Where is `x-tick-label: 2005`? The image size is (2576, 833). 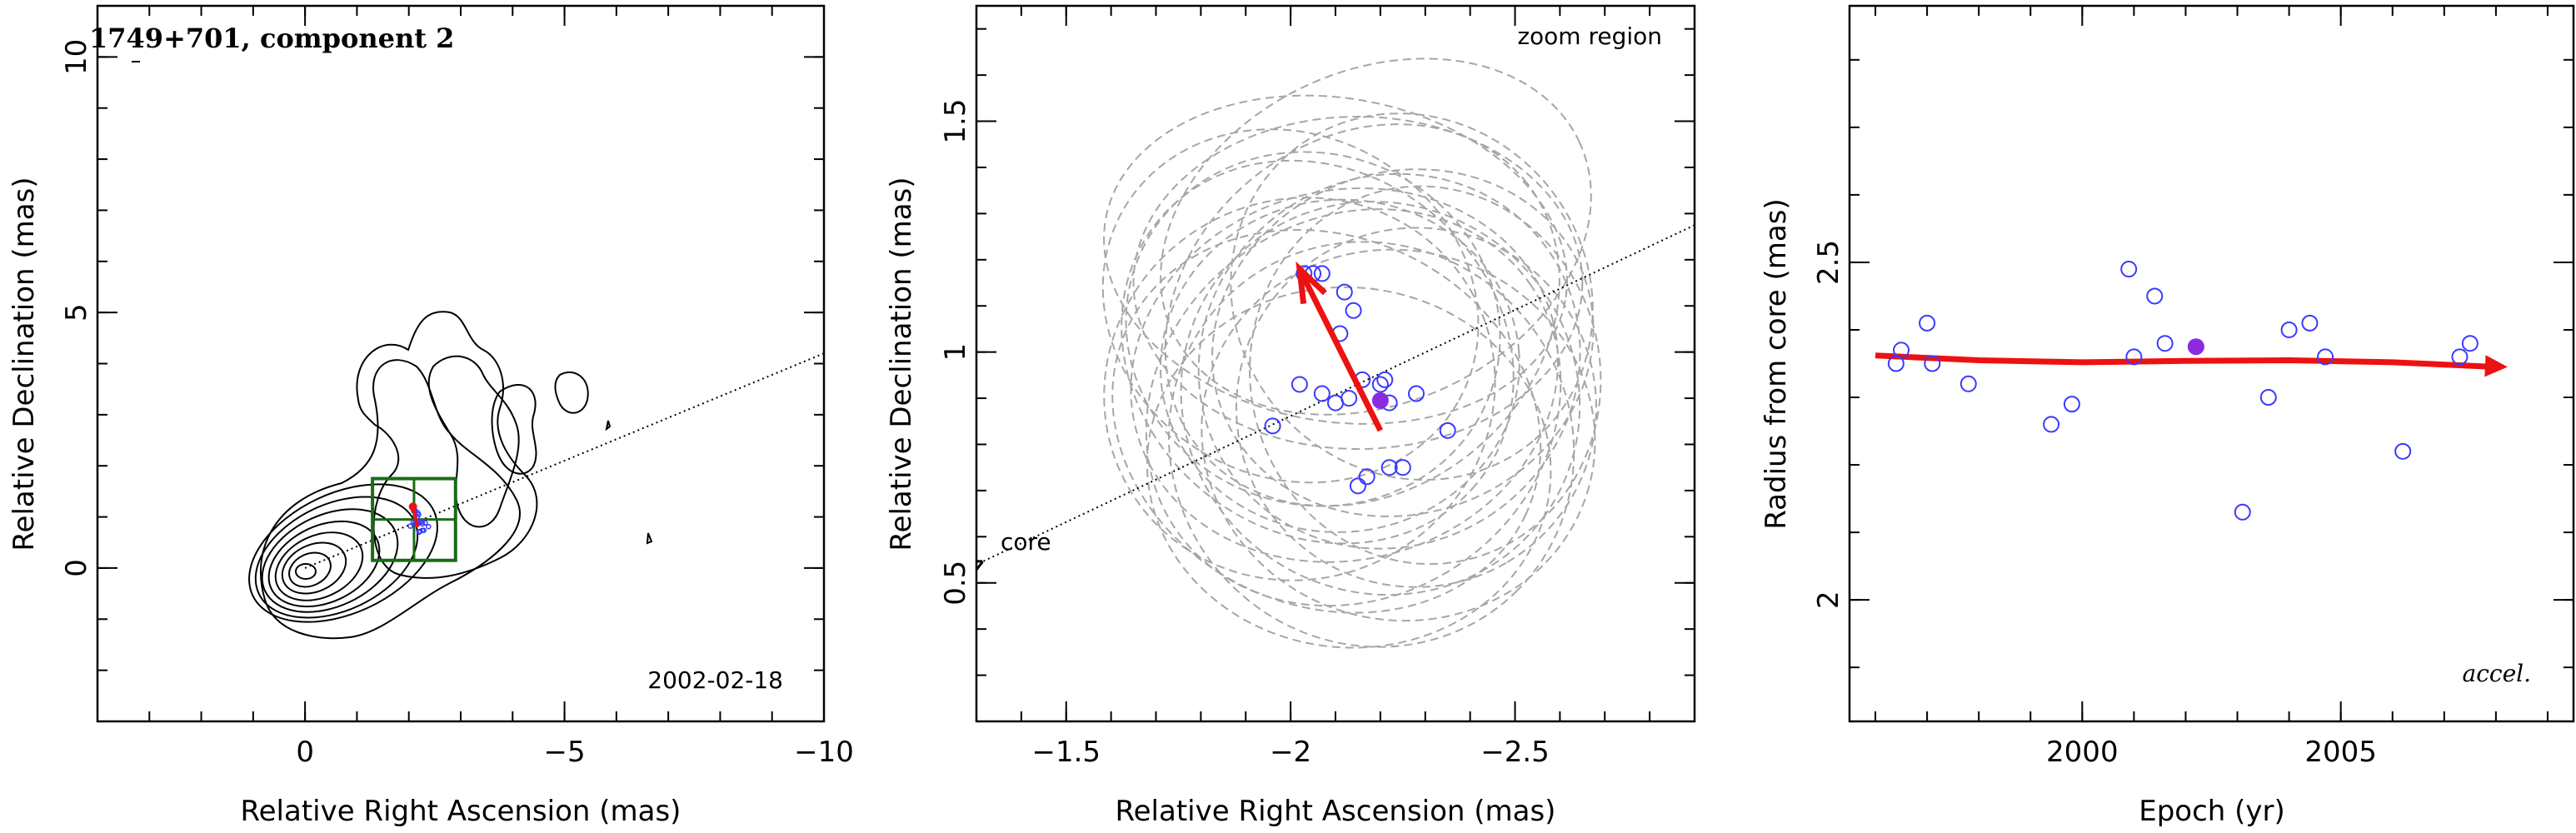
x-tick-label: 2005 is located at coordinates (2340, 752).